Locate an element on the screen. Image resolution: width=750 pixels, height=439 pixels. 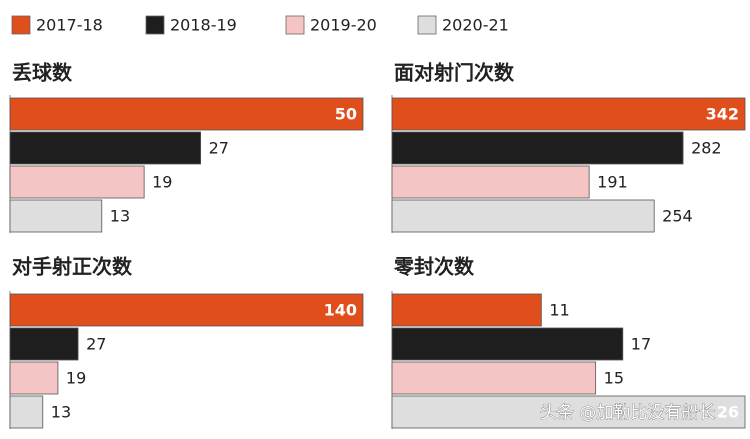
value-label: 140 is located at coordinates (340, 310).